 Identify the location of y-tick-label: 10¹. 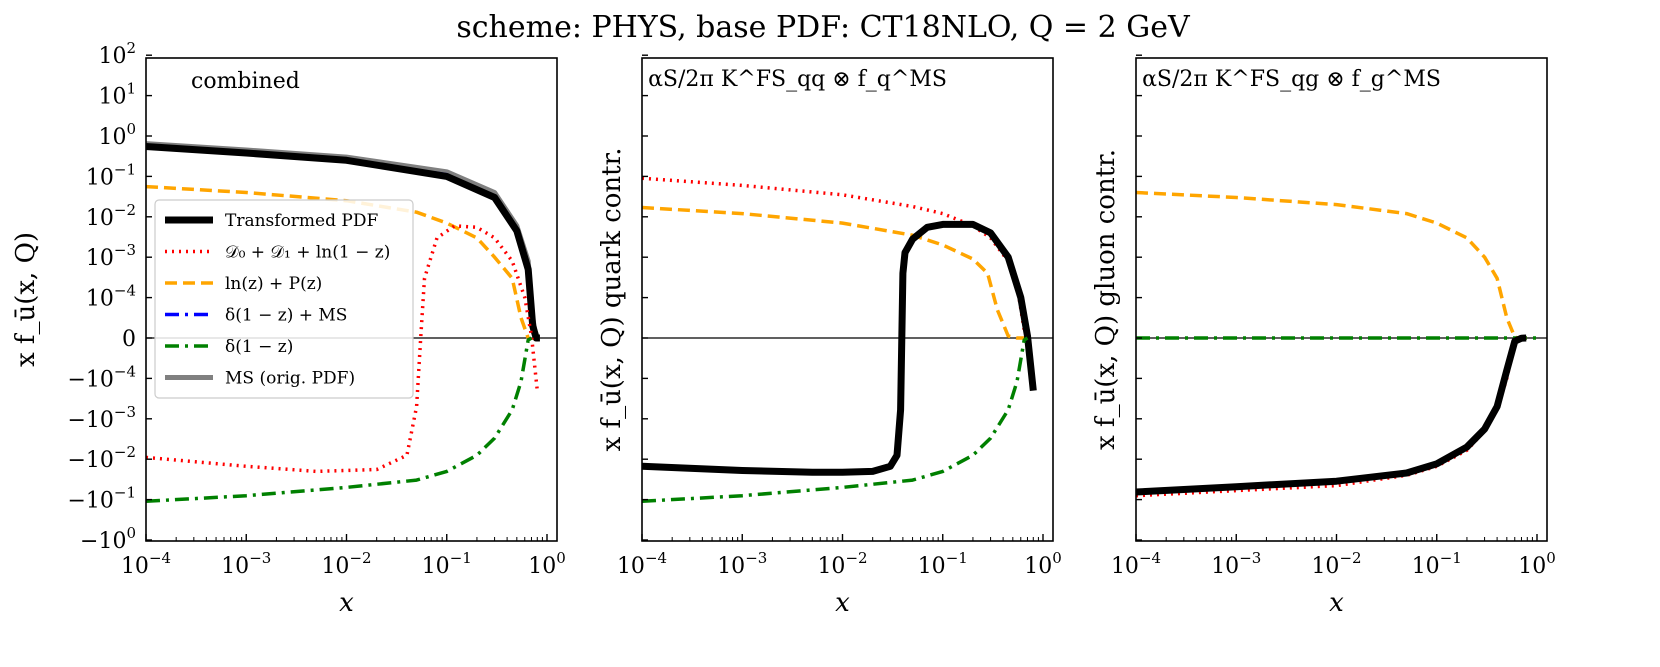
(117, 95).